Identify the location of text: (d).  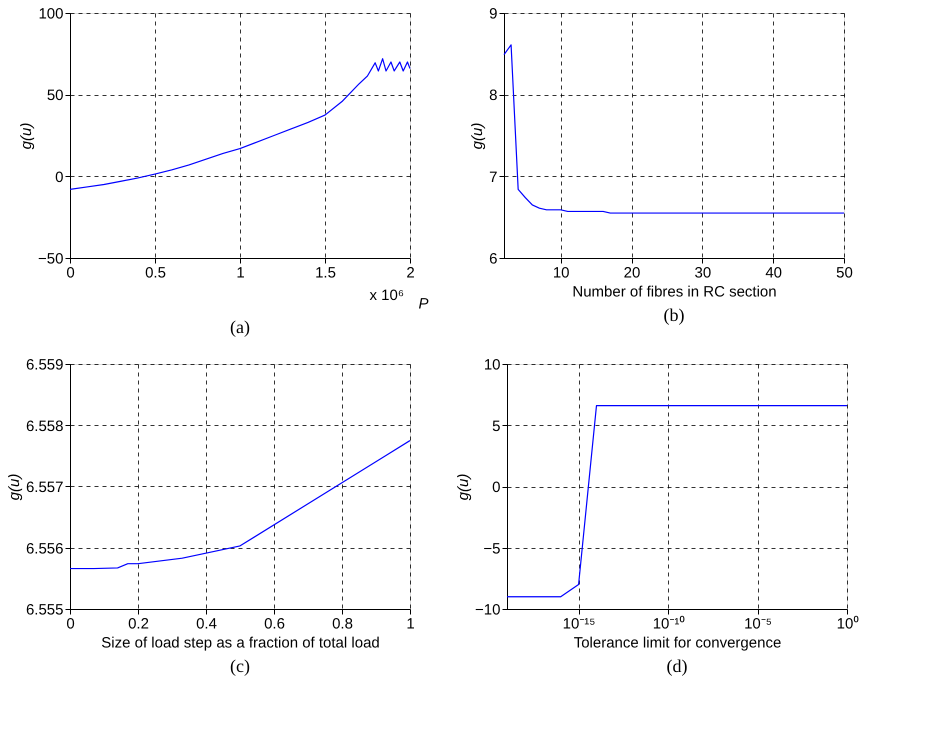
(677, 666).